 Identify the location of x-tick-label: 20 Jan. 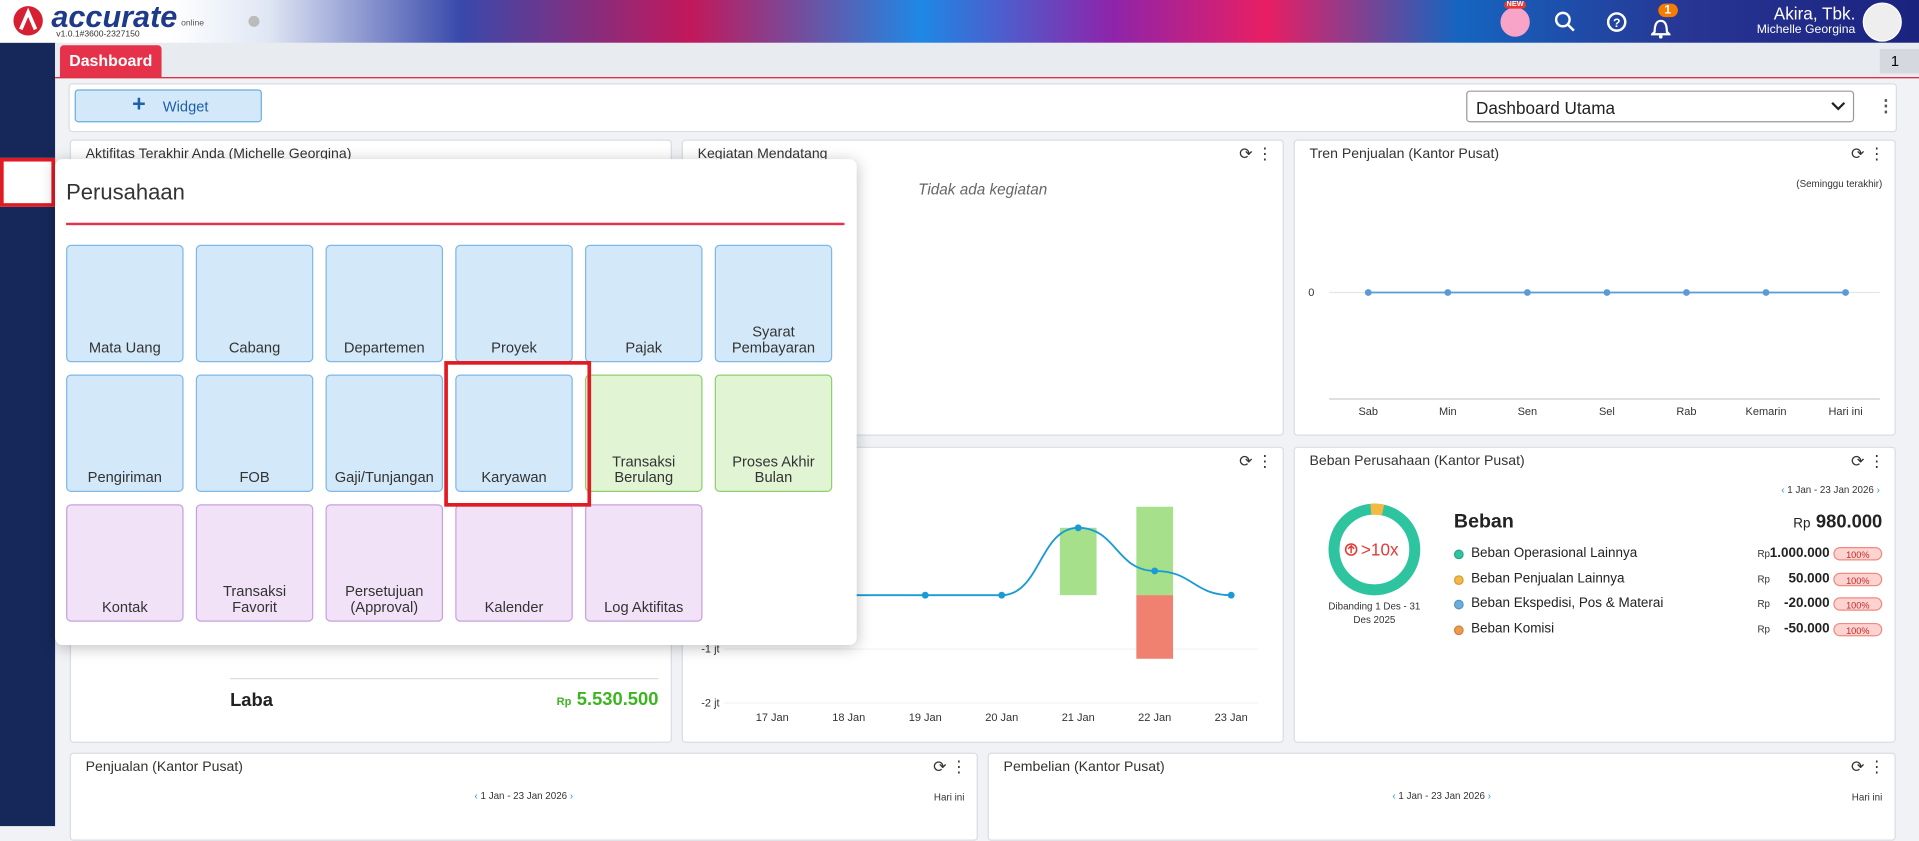
(1001, 718).